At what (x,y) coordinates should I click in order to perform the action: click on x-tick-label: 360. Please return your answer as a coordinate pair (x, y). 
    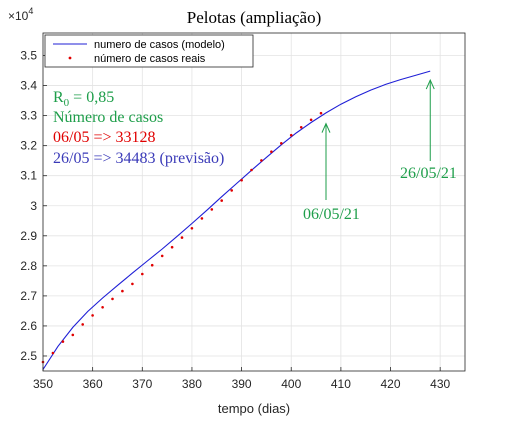
    Looking at the image, I should click on (93, 384).